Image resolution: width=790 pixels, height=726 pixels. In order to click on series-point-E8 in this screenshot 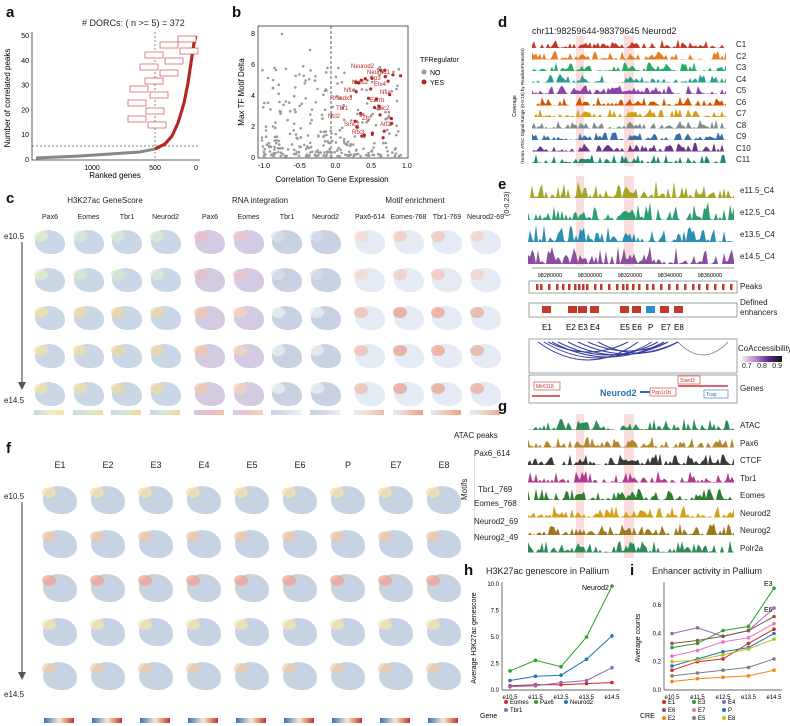, I will do `click(723, 654)`.